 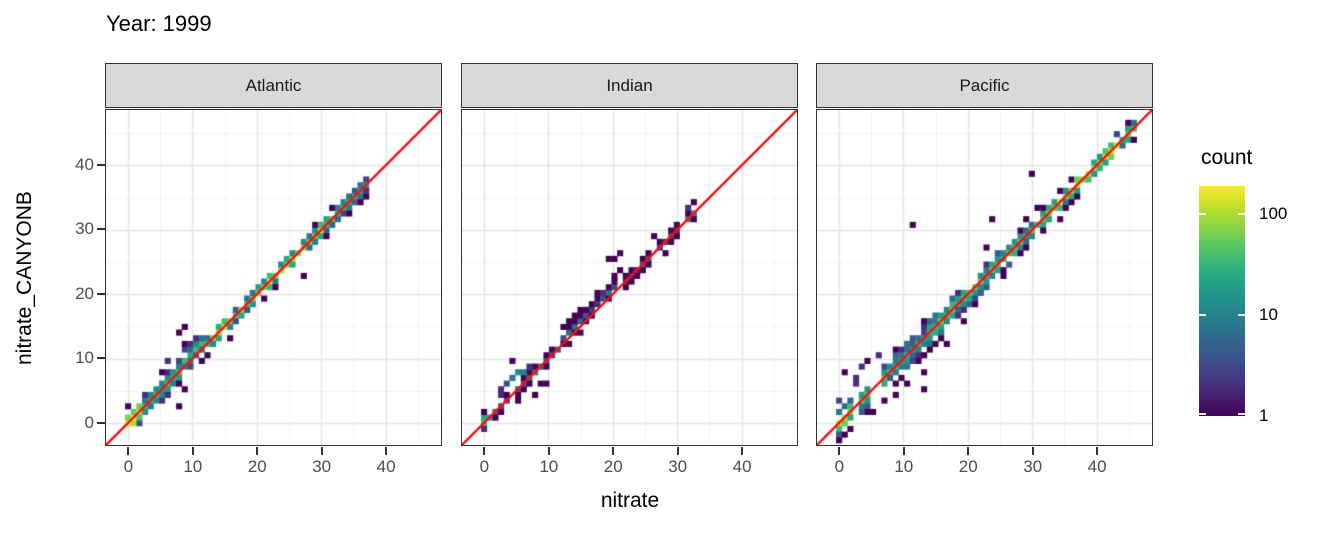 I want to click on facet-strip-atlantic: Atlantic, so click(x=273, y=85).